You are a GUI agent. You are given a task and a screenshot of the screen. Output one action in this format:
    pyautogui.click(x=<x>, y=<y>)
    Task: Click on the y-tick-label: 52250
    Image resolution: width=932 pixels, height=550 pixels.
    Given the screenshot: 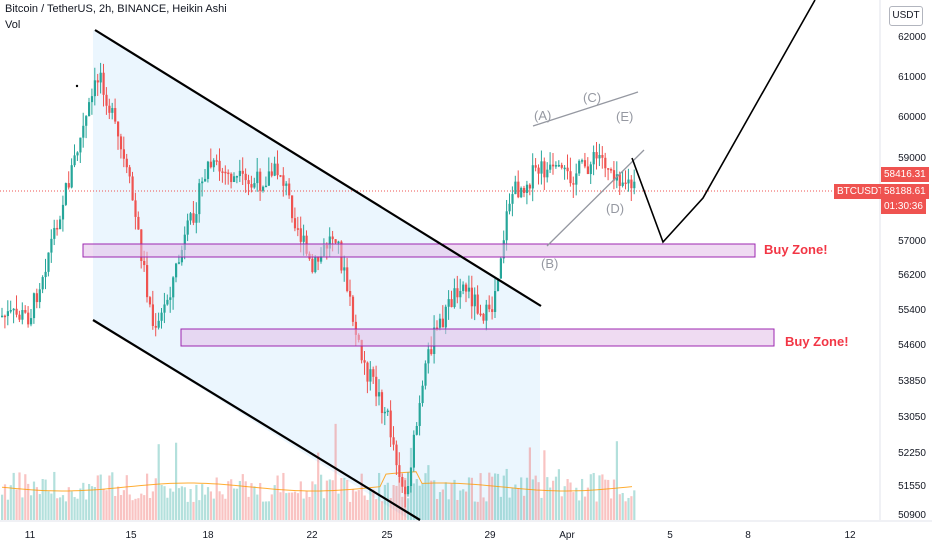 What is the action you would take?
    pyautogui.click(x=912, y=453)
    